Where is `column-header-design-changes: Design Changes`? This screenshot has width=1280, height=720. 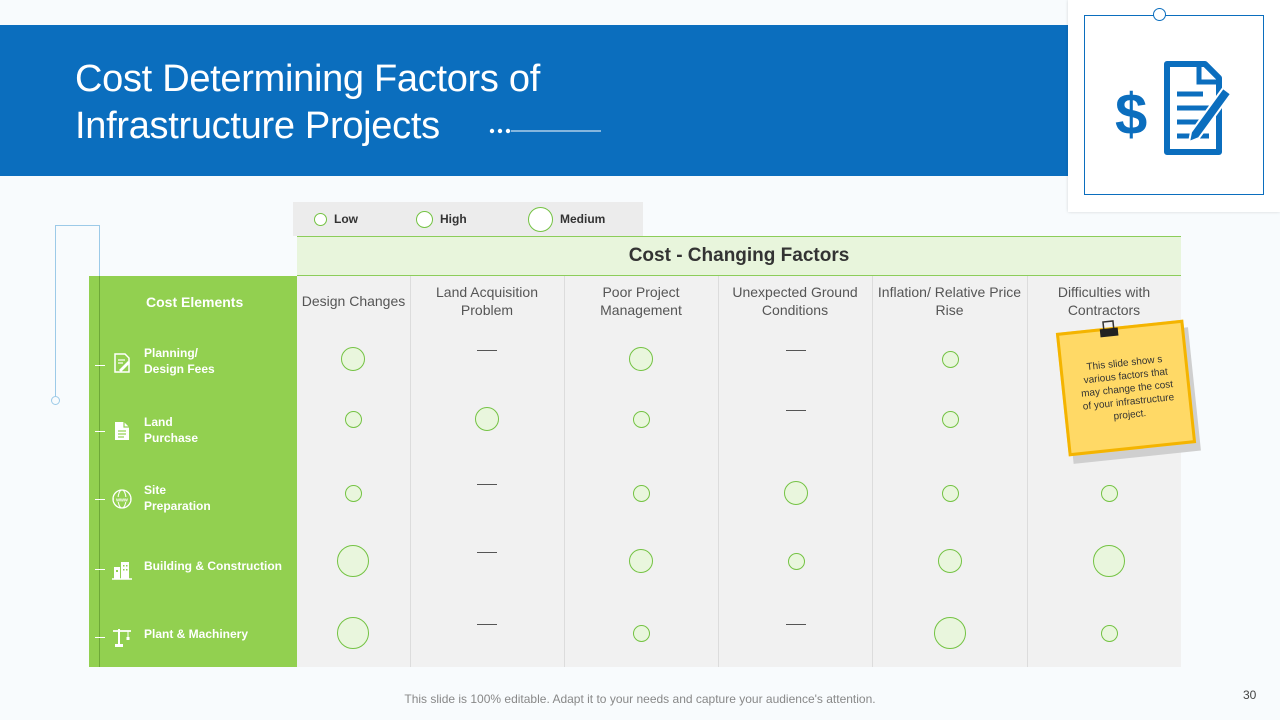 column-header-design-changes: Design Changes is located at coordinates (353, 301).